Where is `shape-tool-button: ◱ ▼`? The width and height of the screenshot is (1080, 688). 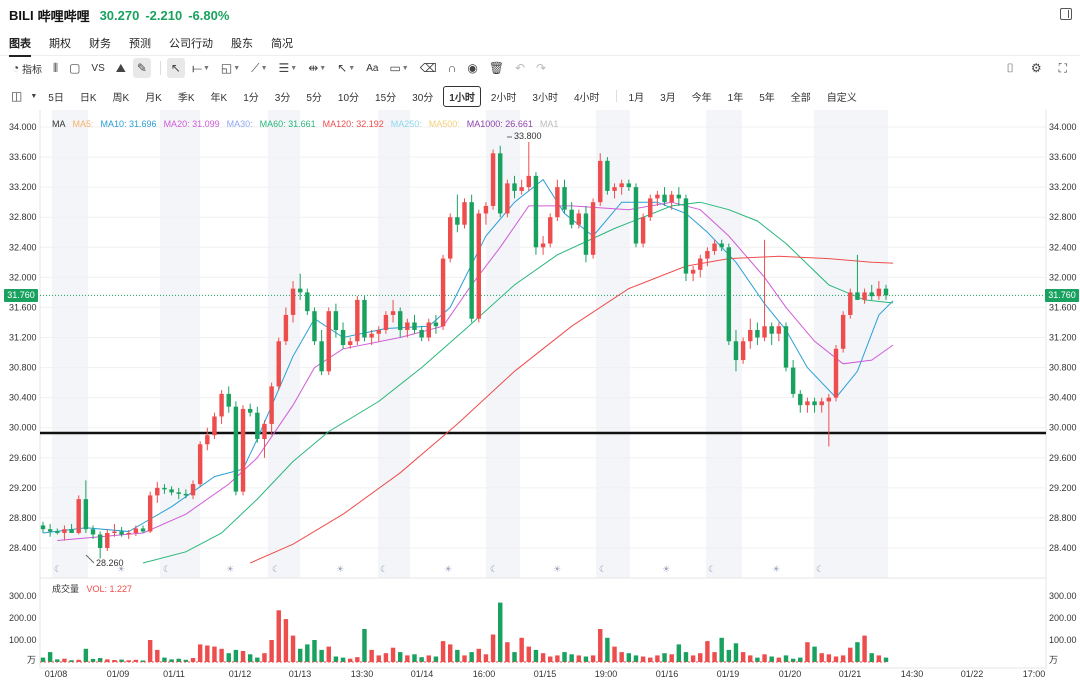 shape-tool-button: ◱ ▼ is located at coordinates (230, 68).